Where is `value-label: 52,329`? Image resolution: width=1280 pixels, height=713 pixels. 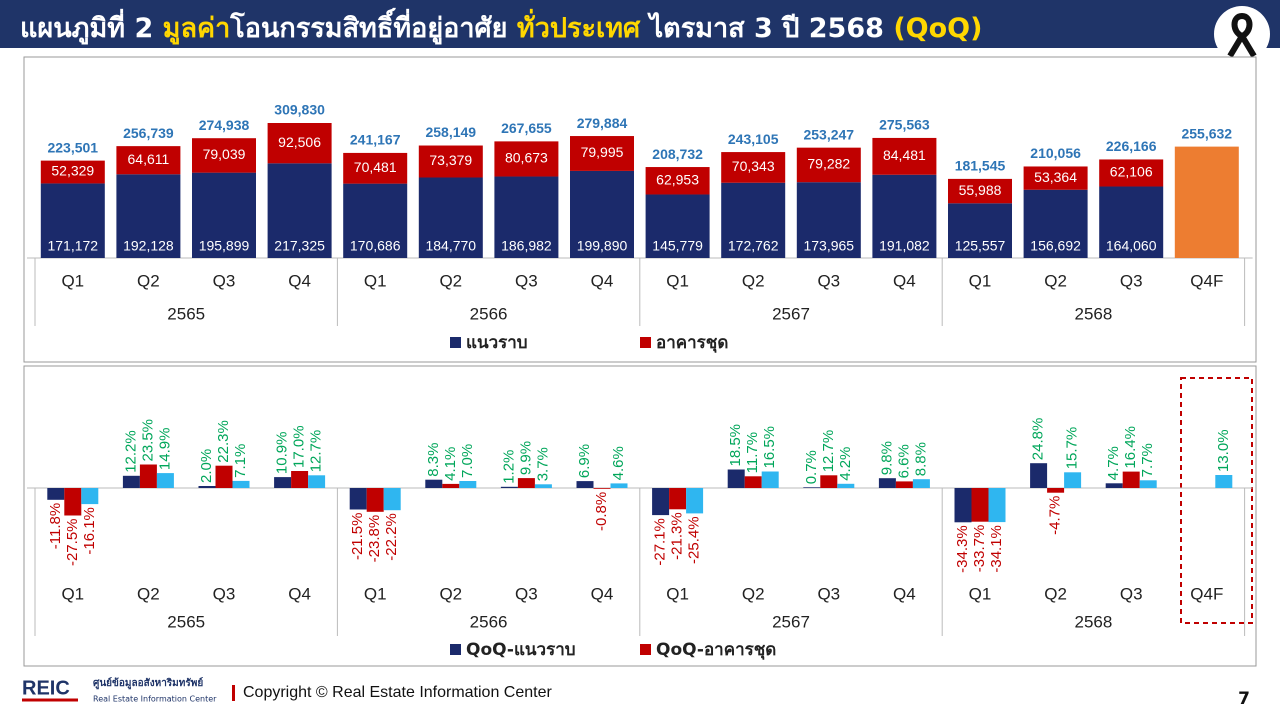 value-label: 52,329 is located at coordinates (72, 171).